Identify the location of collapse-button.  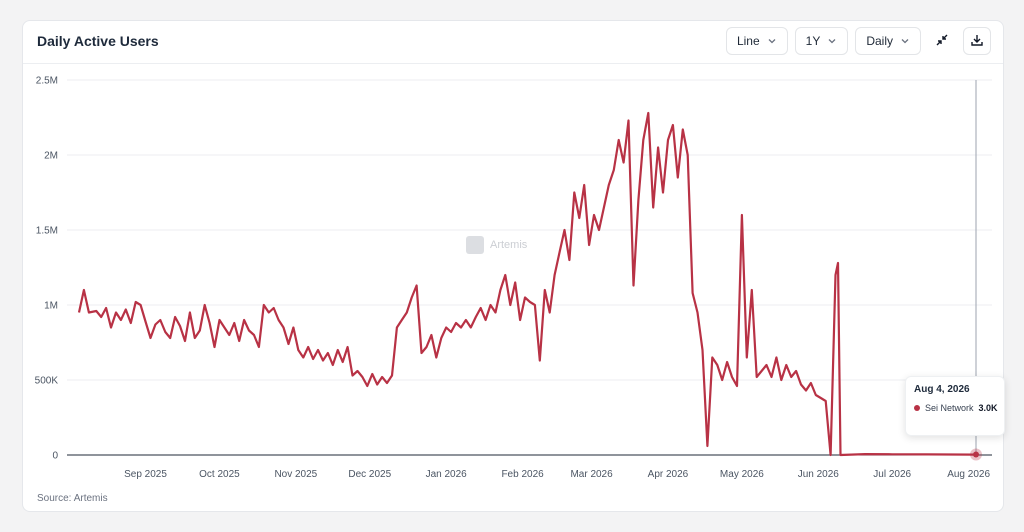
(942, 41).